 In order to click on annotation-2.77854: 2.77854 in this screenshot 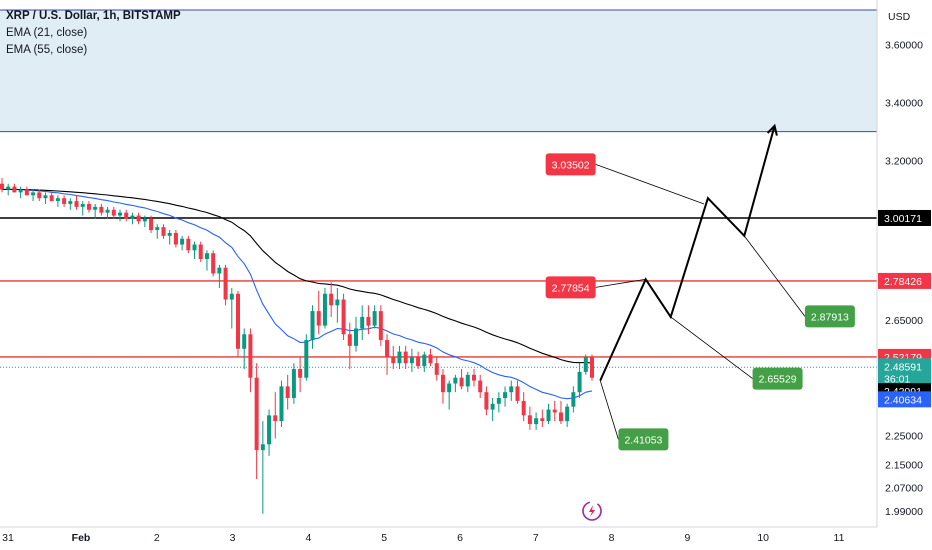, I will do `click(595, 287)`.